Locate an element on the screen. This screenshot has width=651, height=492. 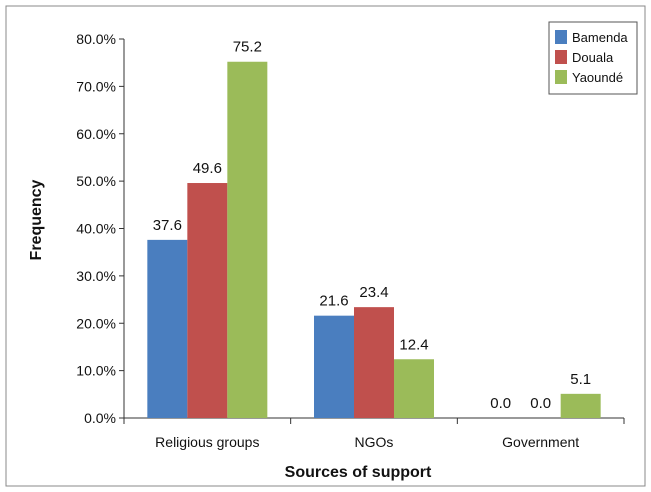
legend: Bamenda Douala Yaoundé is located at coordinates (593, 58).